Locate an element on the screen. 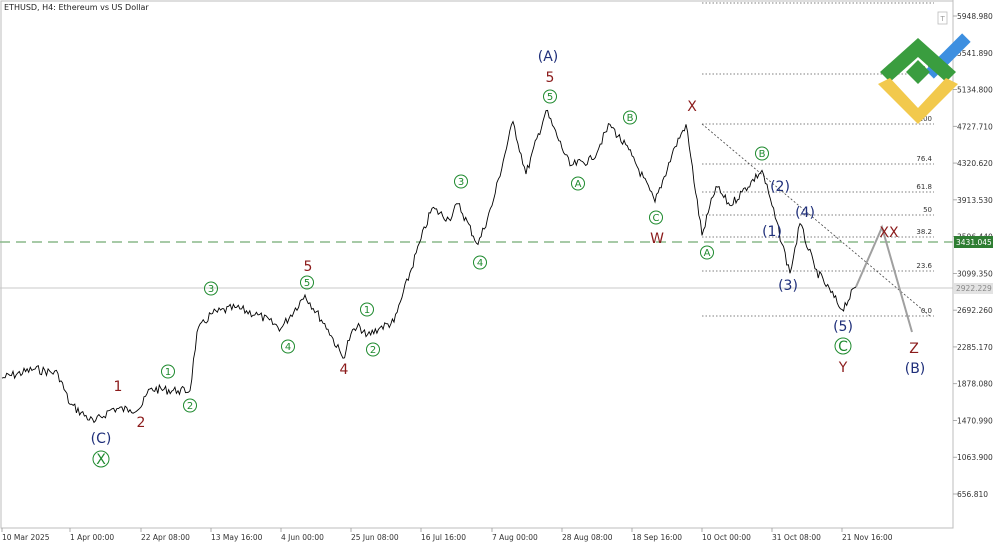 The image size is (1000, 545). wave-label: Y is located at coordinates (843, 368).